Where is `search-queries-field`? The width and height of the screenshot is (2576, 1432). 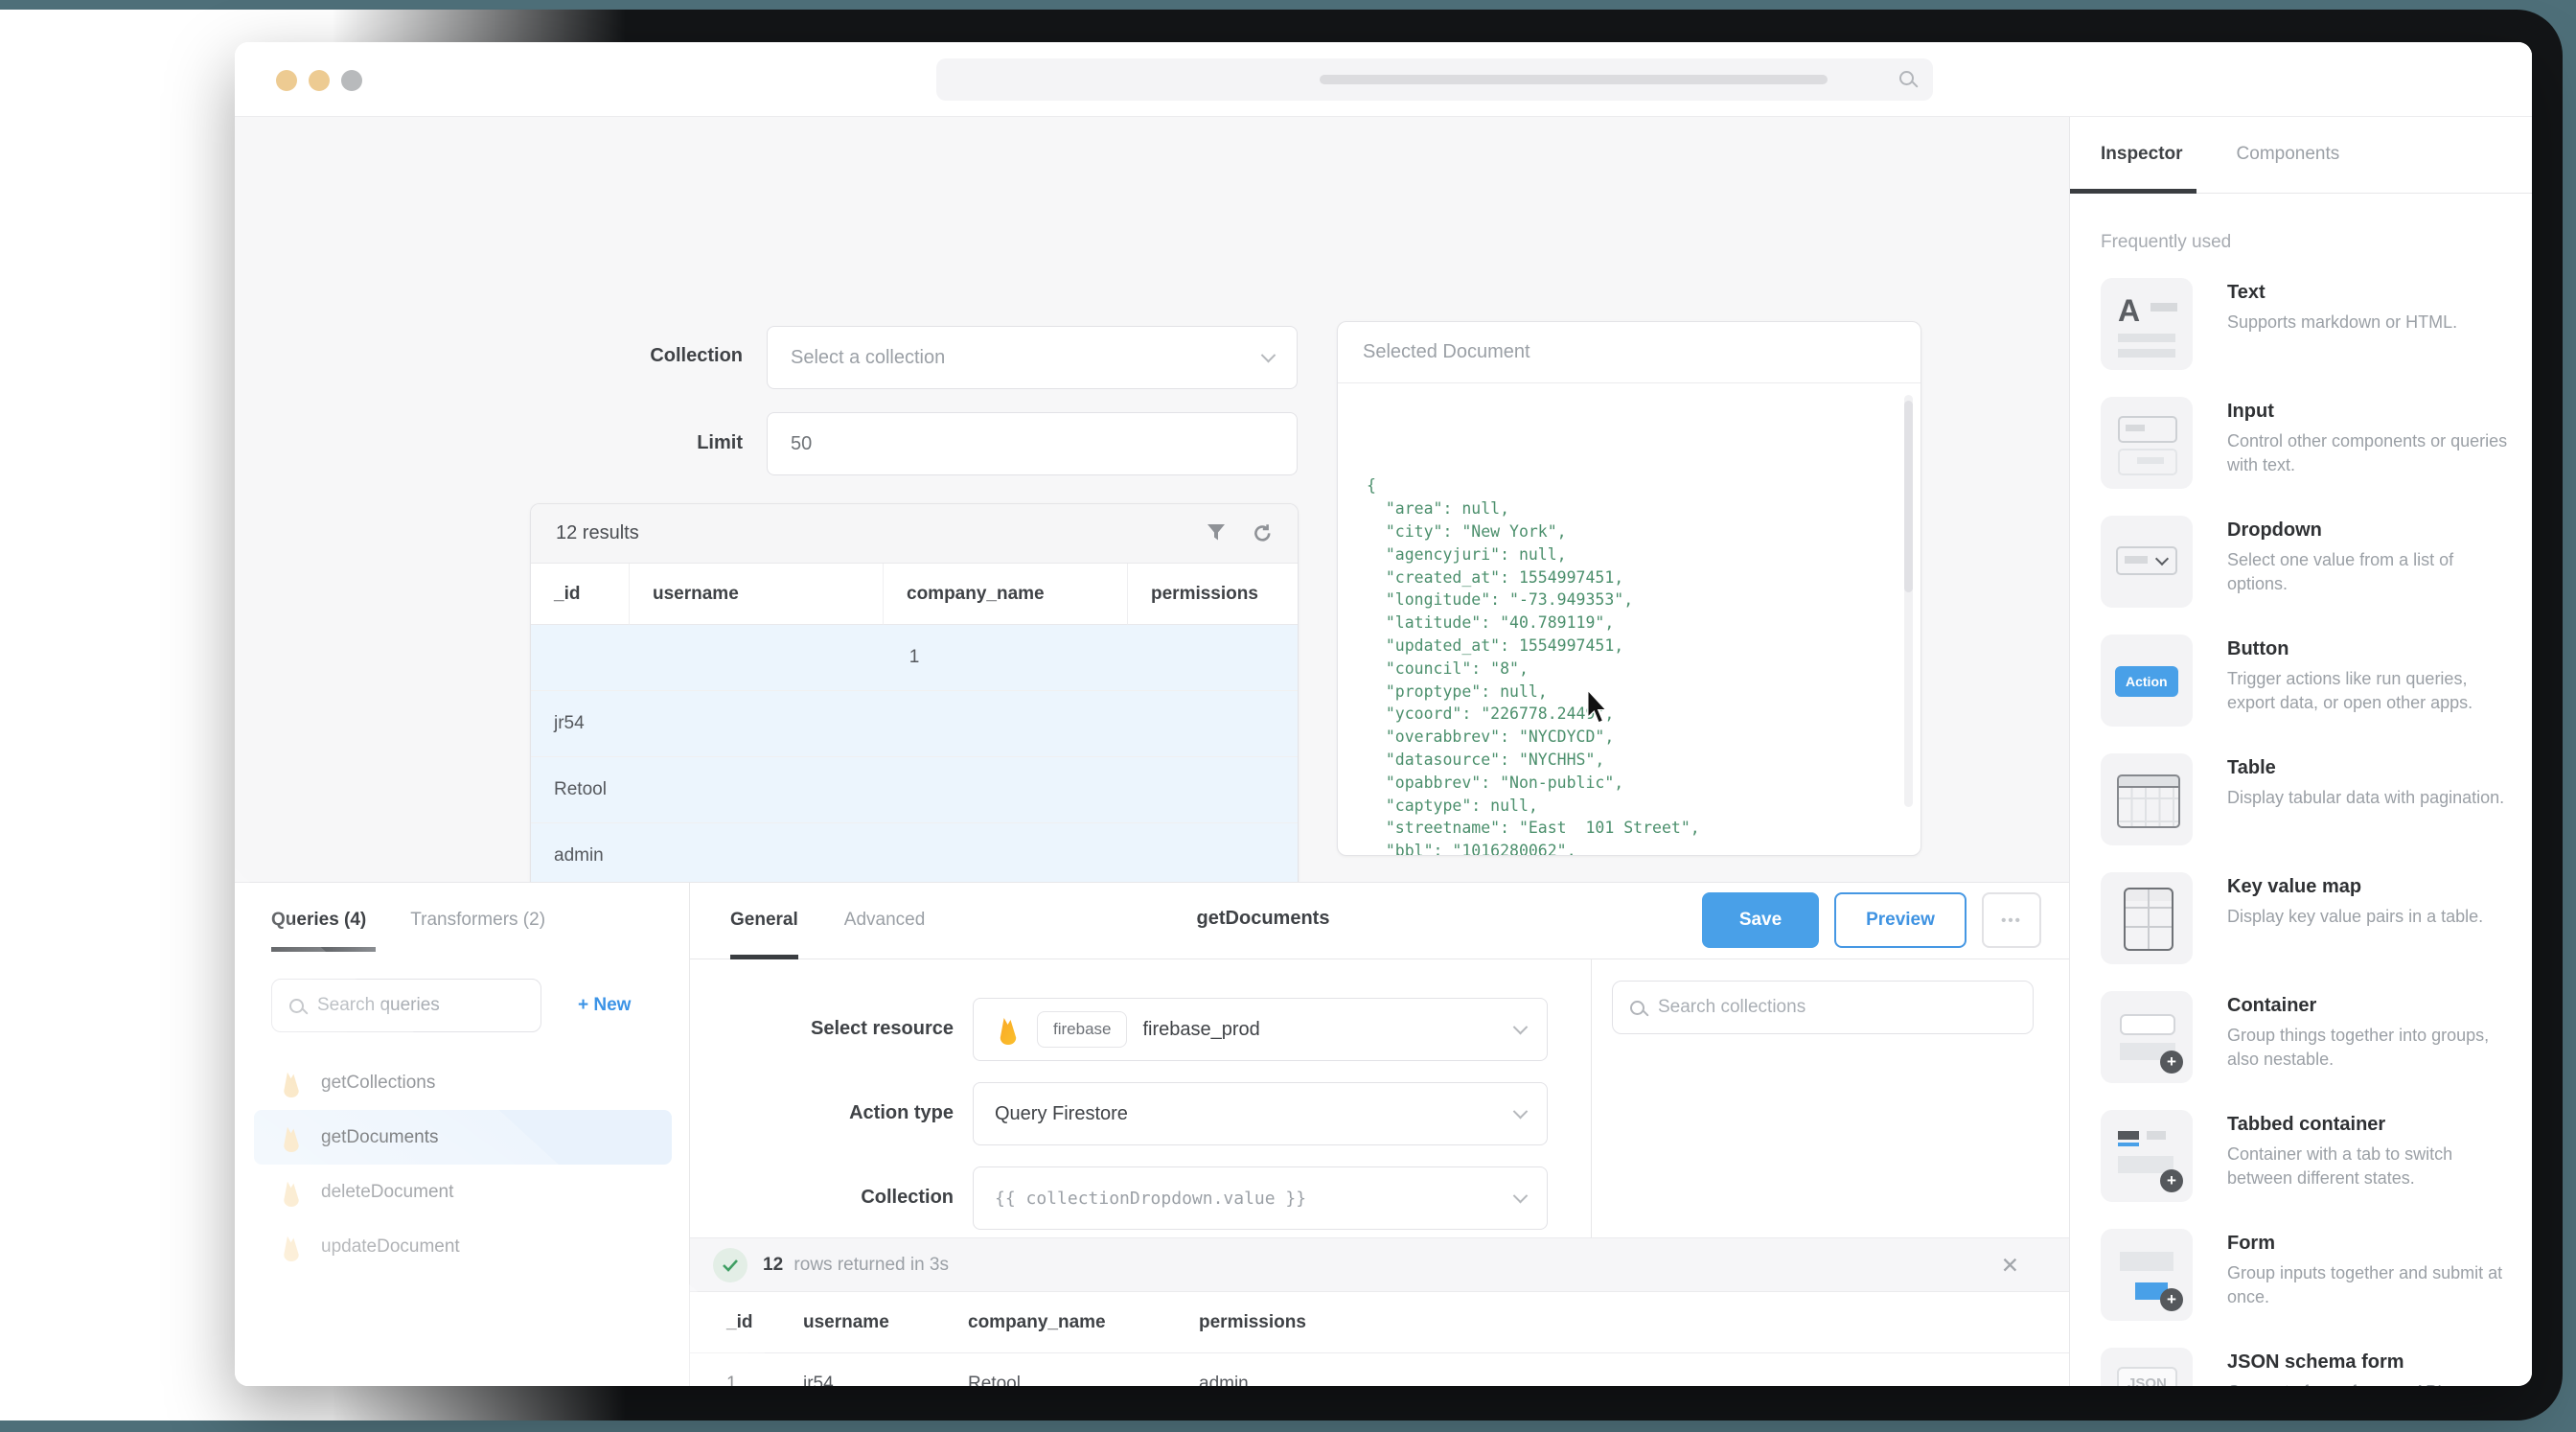 search-queries-field is located at coordinates (406, 1005).